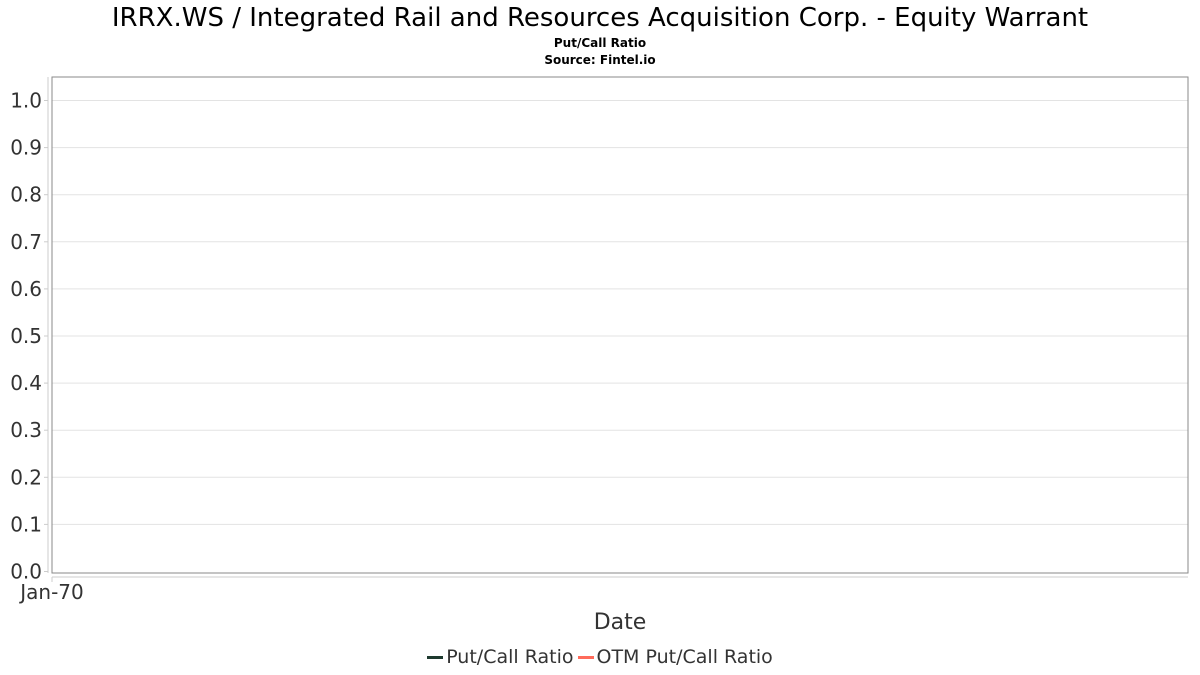  Describe the element at coordinates (26, 242) in the screenshot. I see `y-tick-label: 0.7` at that location.